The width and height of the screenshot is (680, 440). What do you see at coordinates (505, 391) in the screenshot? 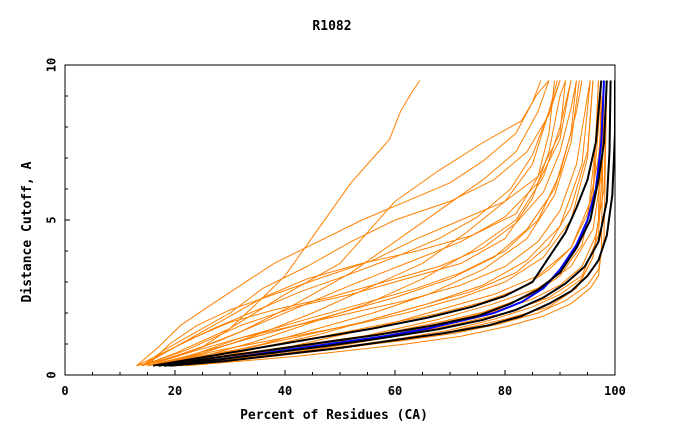
I see `x-tick-label: 80` at bounding box center [505, 391].